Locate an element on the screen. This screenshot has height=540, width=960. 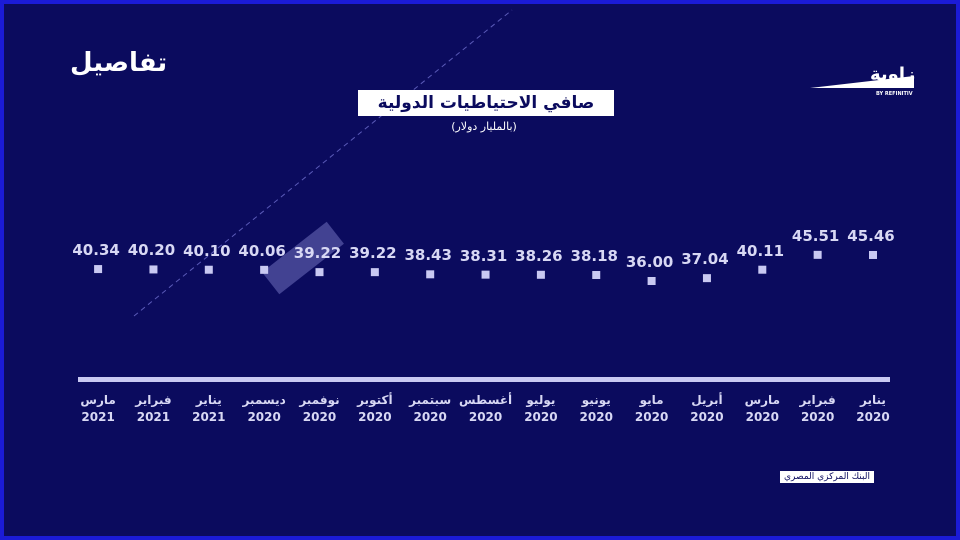
heading: تفاصيل is located at coordinates (119, 63).